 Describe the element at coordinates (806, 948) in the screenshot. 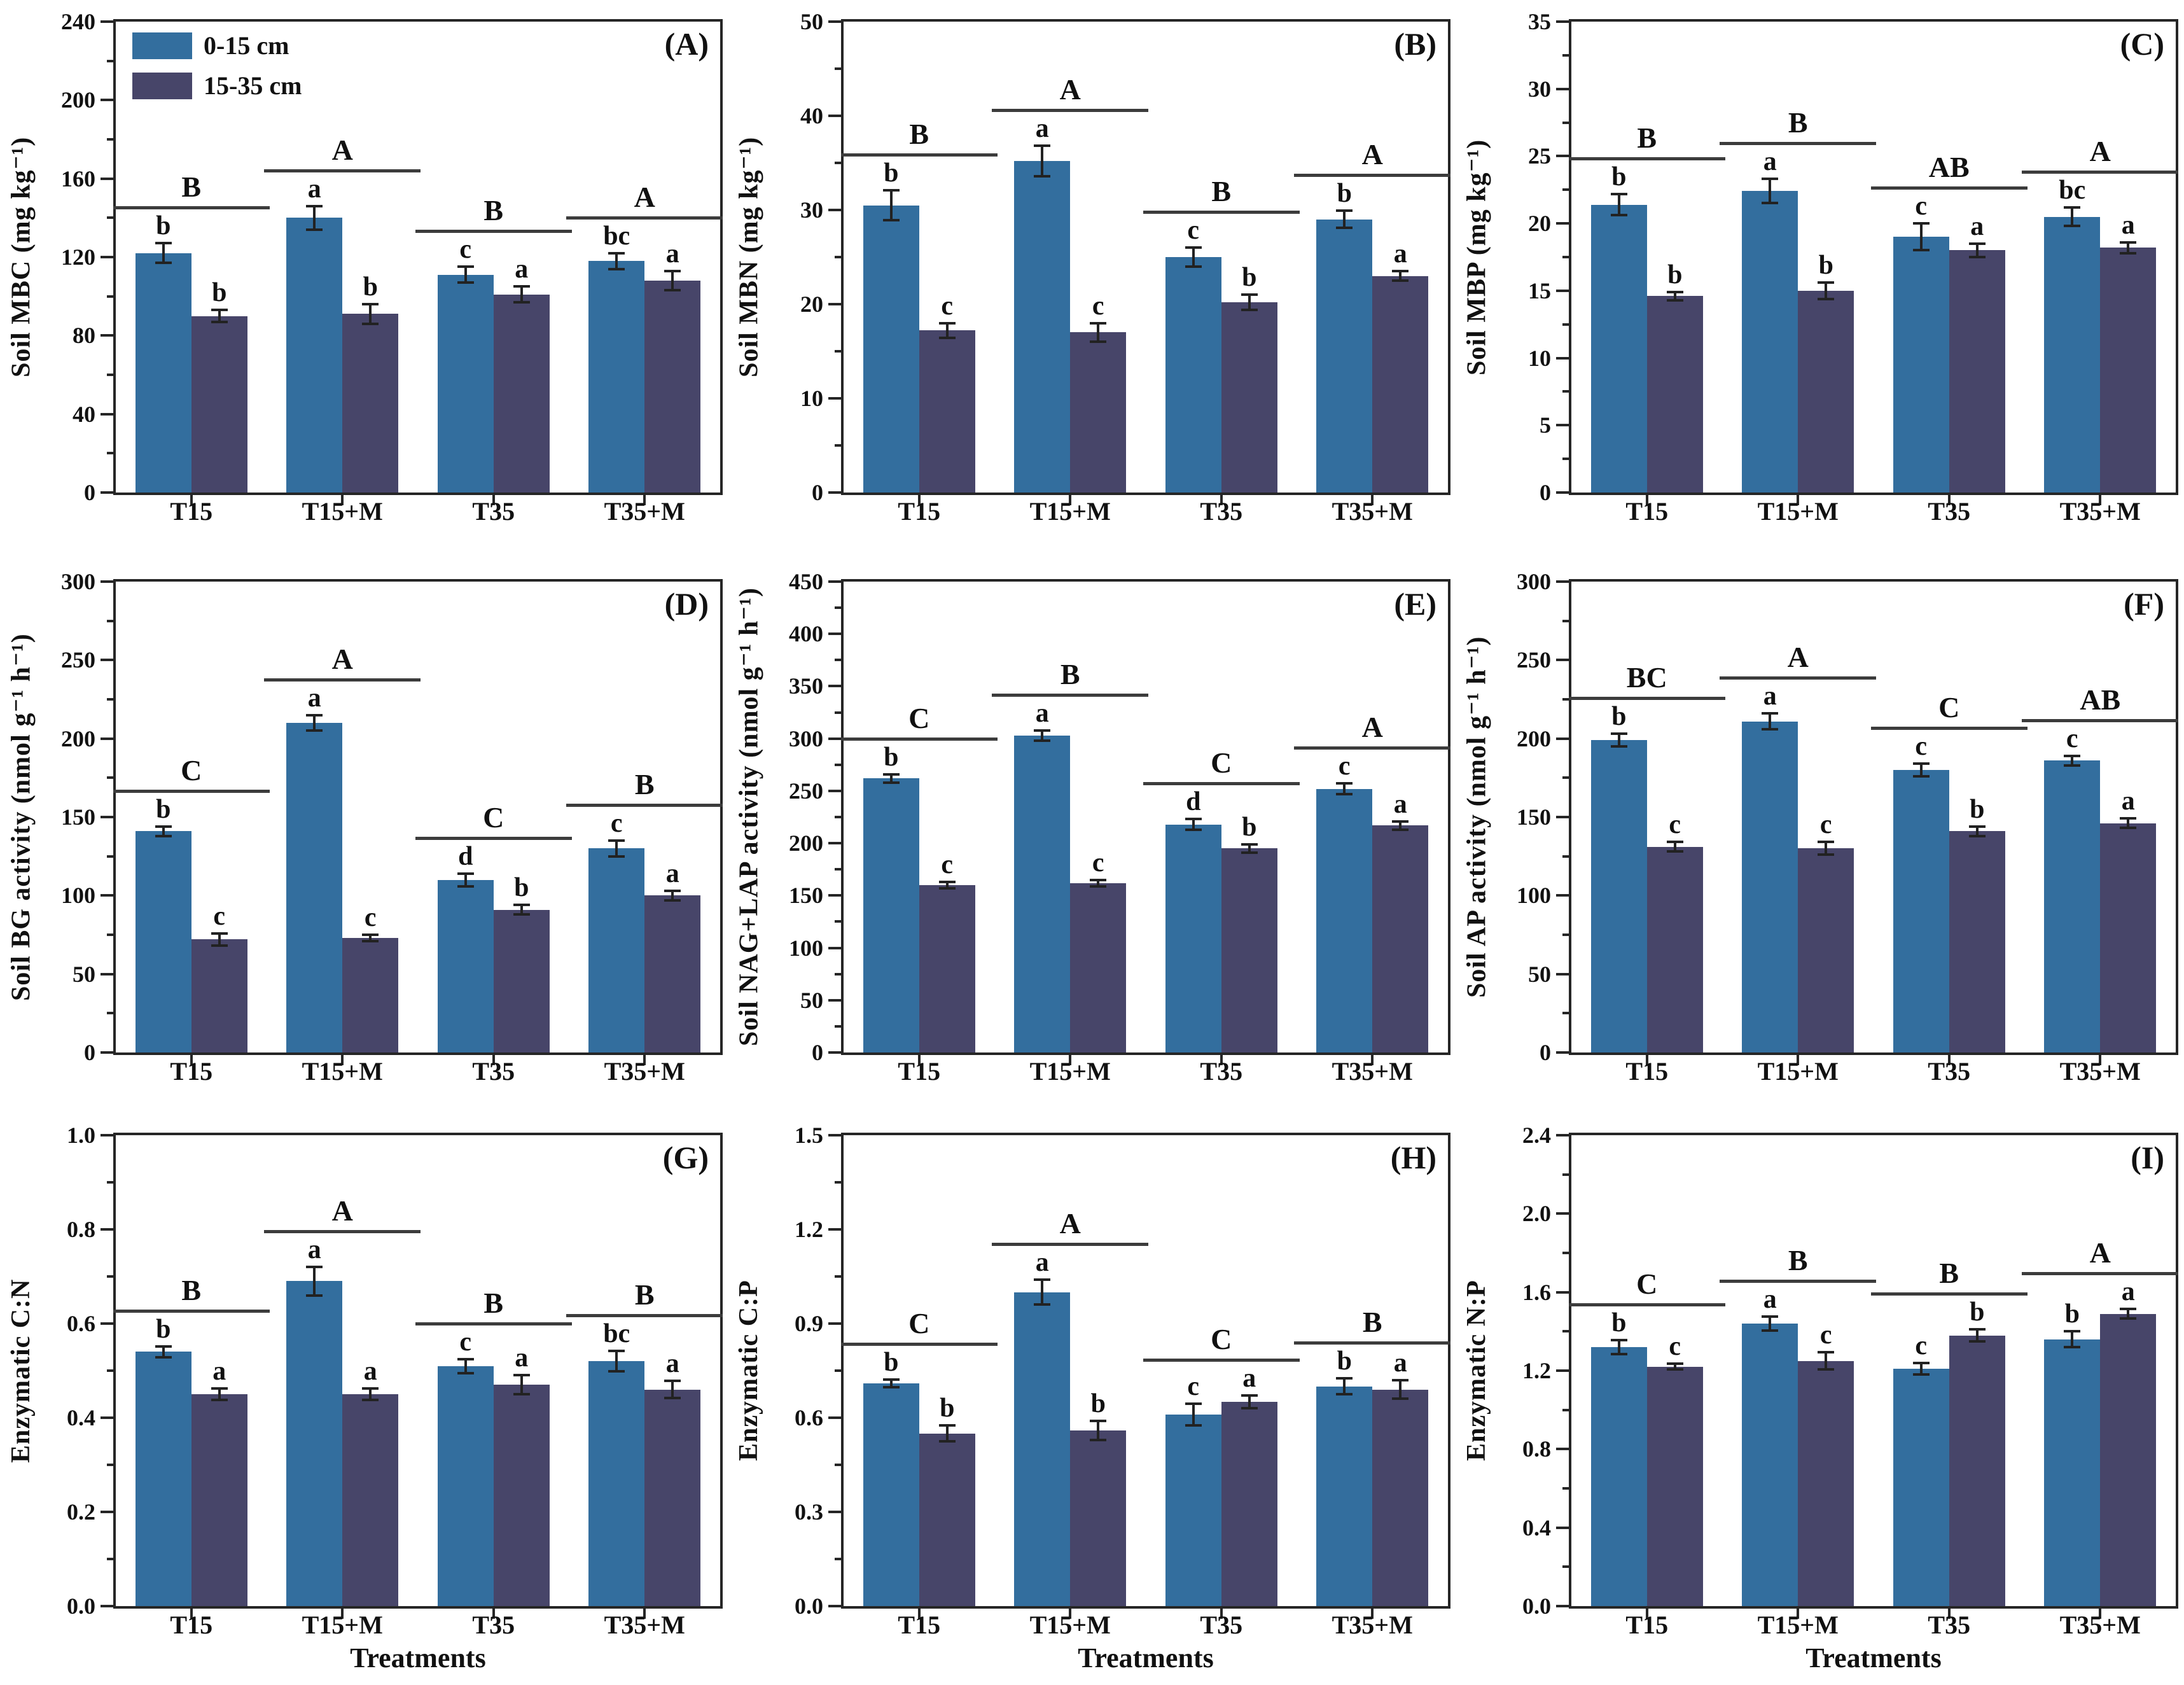

I see `y-tick-label: 100` at that location.